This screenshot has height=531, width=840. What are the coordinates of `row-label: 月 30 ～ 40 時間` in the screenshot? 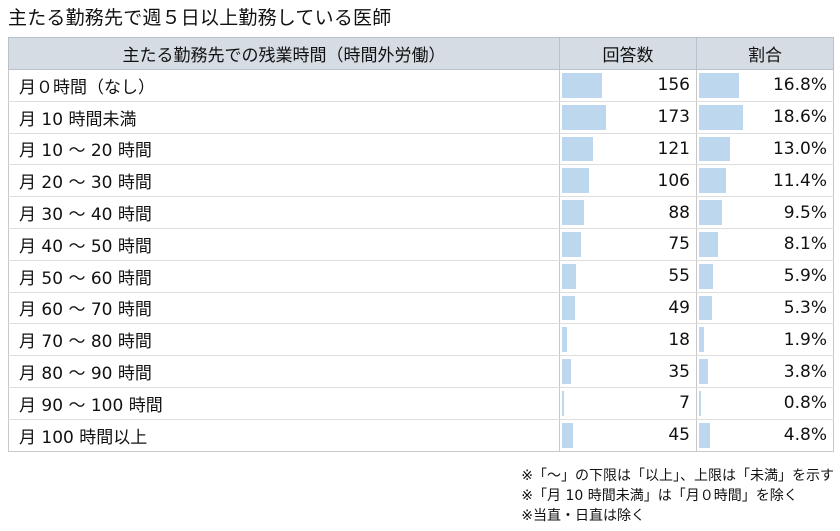 It's located at (284, 212).